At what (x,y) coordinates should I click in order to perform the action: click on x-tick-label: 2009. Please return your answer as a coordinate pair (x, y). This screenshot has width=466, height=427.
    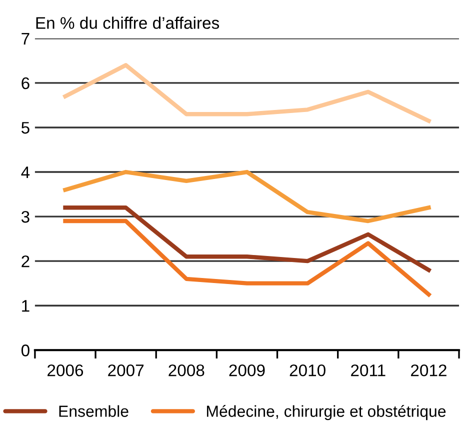
    Looking at the image, I should click on (247, 370).